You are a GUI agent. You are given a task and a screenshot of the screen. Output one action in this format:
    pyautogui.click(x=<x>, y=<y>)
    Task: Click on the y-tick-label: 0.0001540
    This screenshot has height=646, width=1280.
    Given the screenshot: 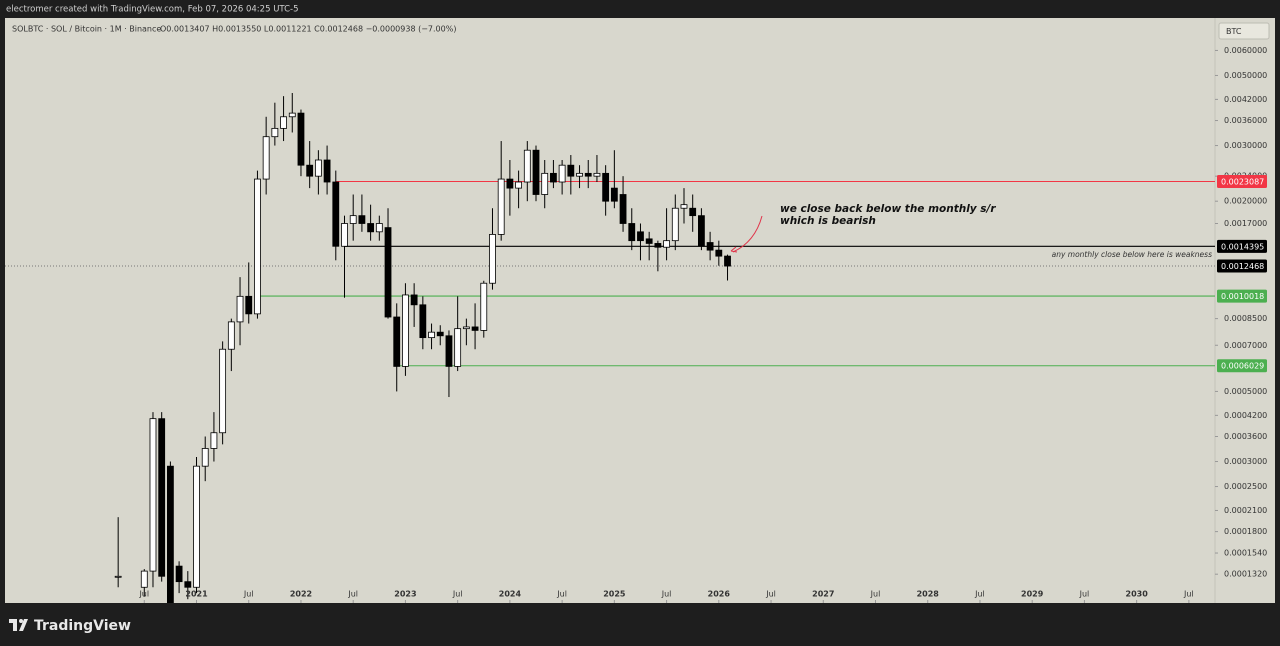 What is the action you would take?
    pyautogui.click(x=1245, y=553)
    